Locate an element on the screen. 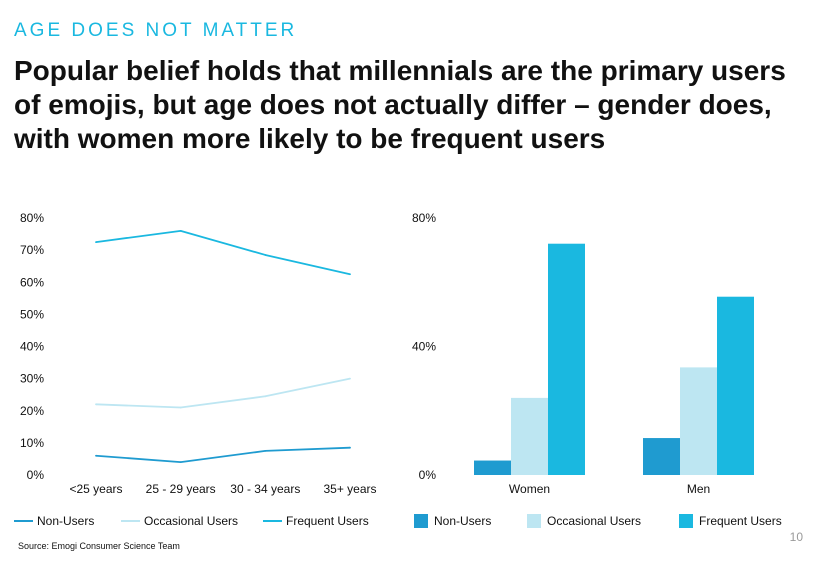  section-kicker: AGE DOES NOT MATTER is located at coordinates (156, 30).